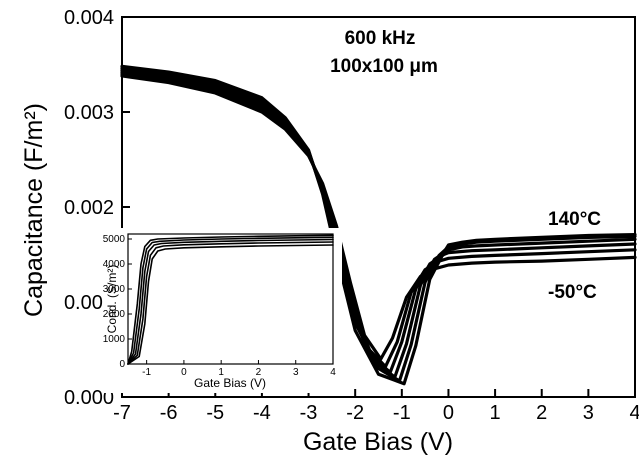  I want to click on main-x-tick-label-2: -5, so click(215, 413).